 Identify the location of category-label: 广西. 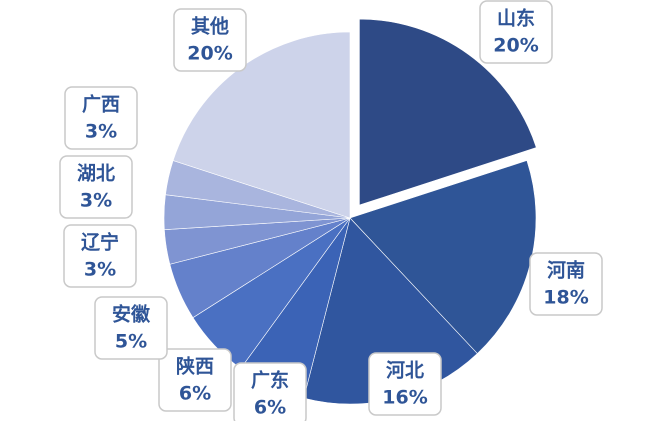
(101, 104).